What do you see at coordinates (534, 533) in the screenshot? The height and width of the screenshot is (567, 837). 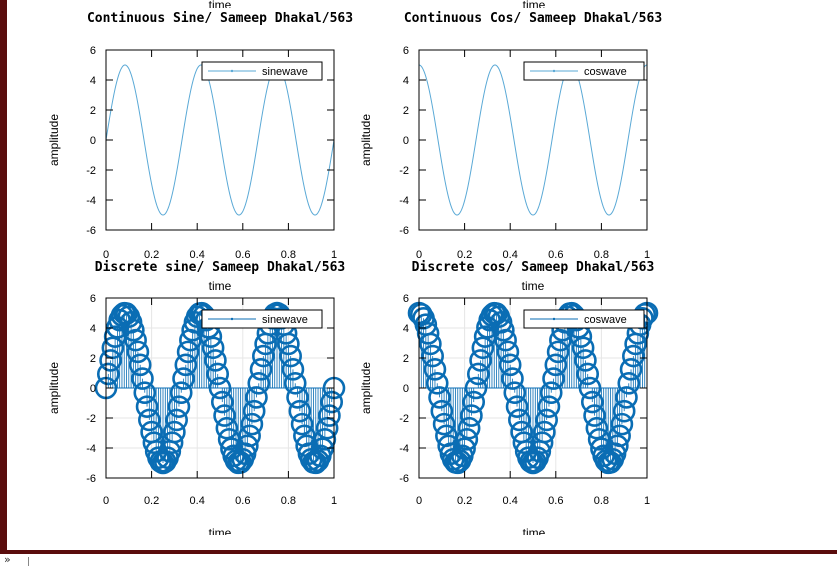 I see `bottom-cut-xlabel-2: time` at bounding box center [534, 533].